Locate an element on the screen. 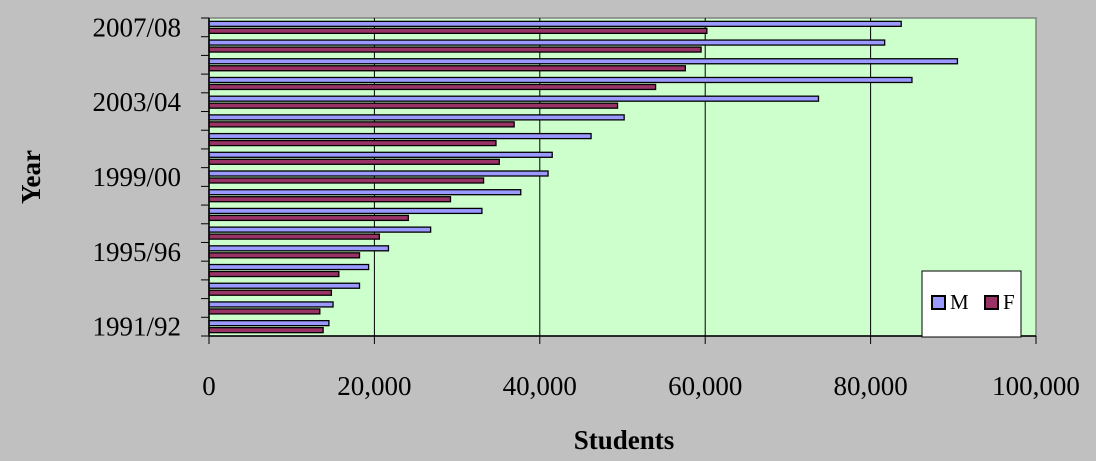  legend-label-m: M is located at coordinates (959, 302).